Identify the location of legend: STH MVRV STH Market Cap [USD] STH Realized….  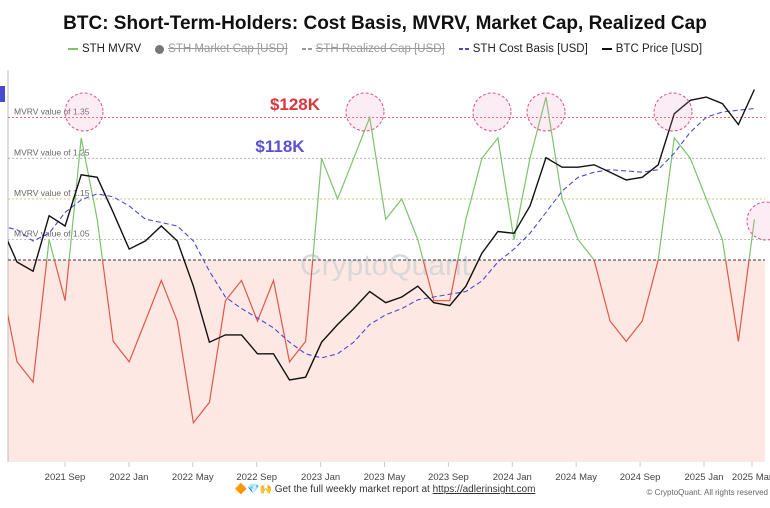
(385, 49).